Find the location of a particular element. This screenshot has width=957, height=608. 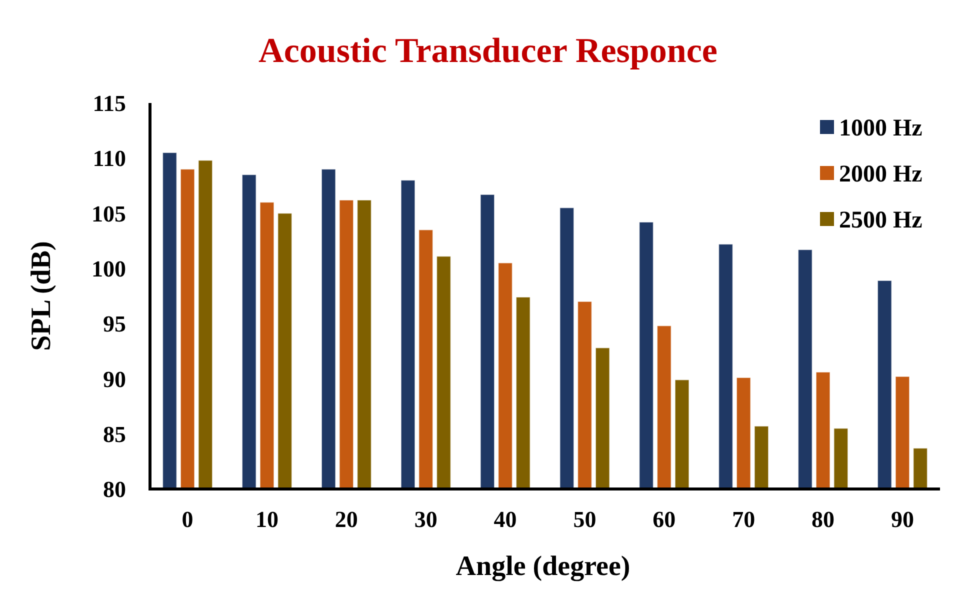

x-tick-label: 50 is located at coordinates (584, 519).